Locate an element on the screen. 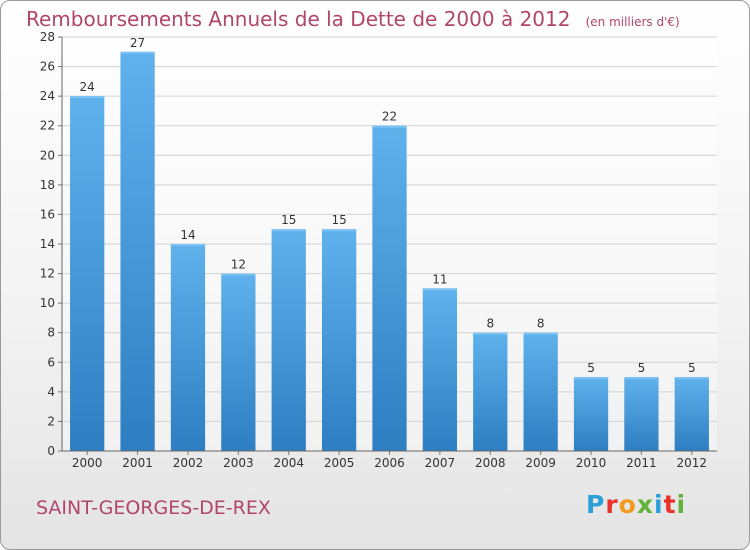 The height and width of the screenshot is (550, 750). logo-letter: P is located at coordinates (596, 504).